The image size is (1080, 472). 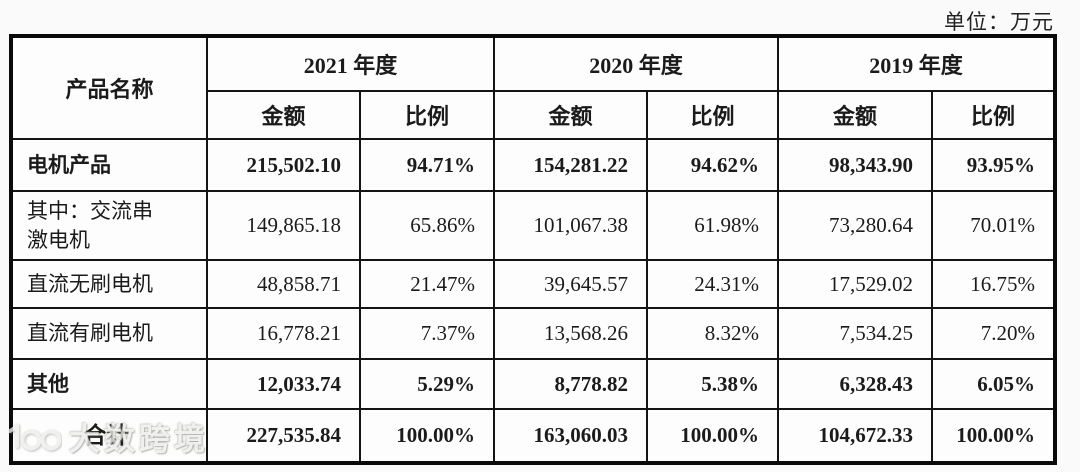 What do you see at coordinates (427, 333) in the screenshot?
I see `cell-ratio-2021: 7.37%` at bounding box center [427, 333].